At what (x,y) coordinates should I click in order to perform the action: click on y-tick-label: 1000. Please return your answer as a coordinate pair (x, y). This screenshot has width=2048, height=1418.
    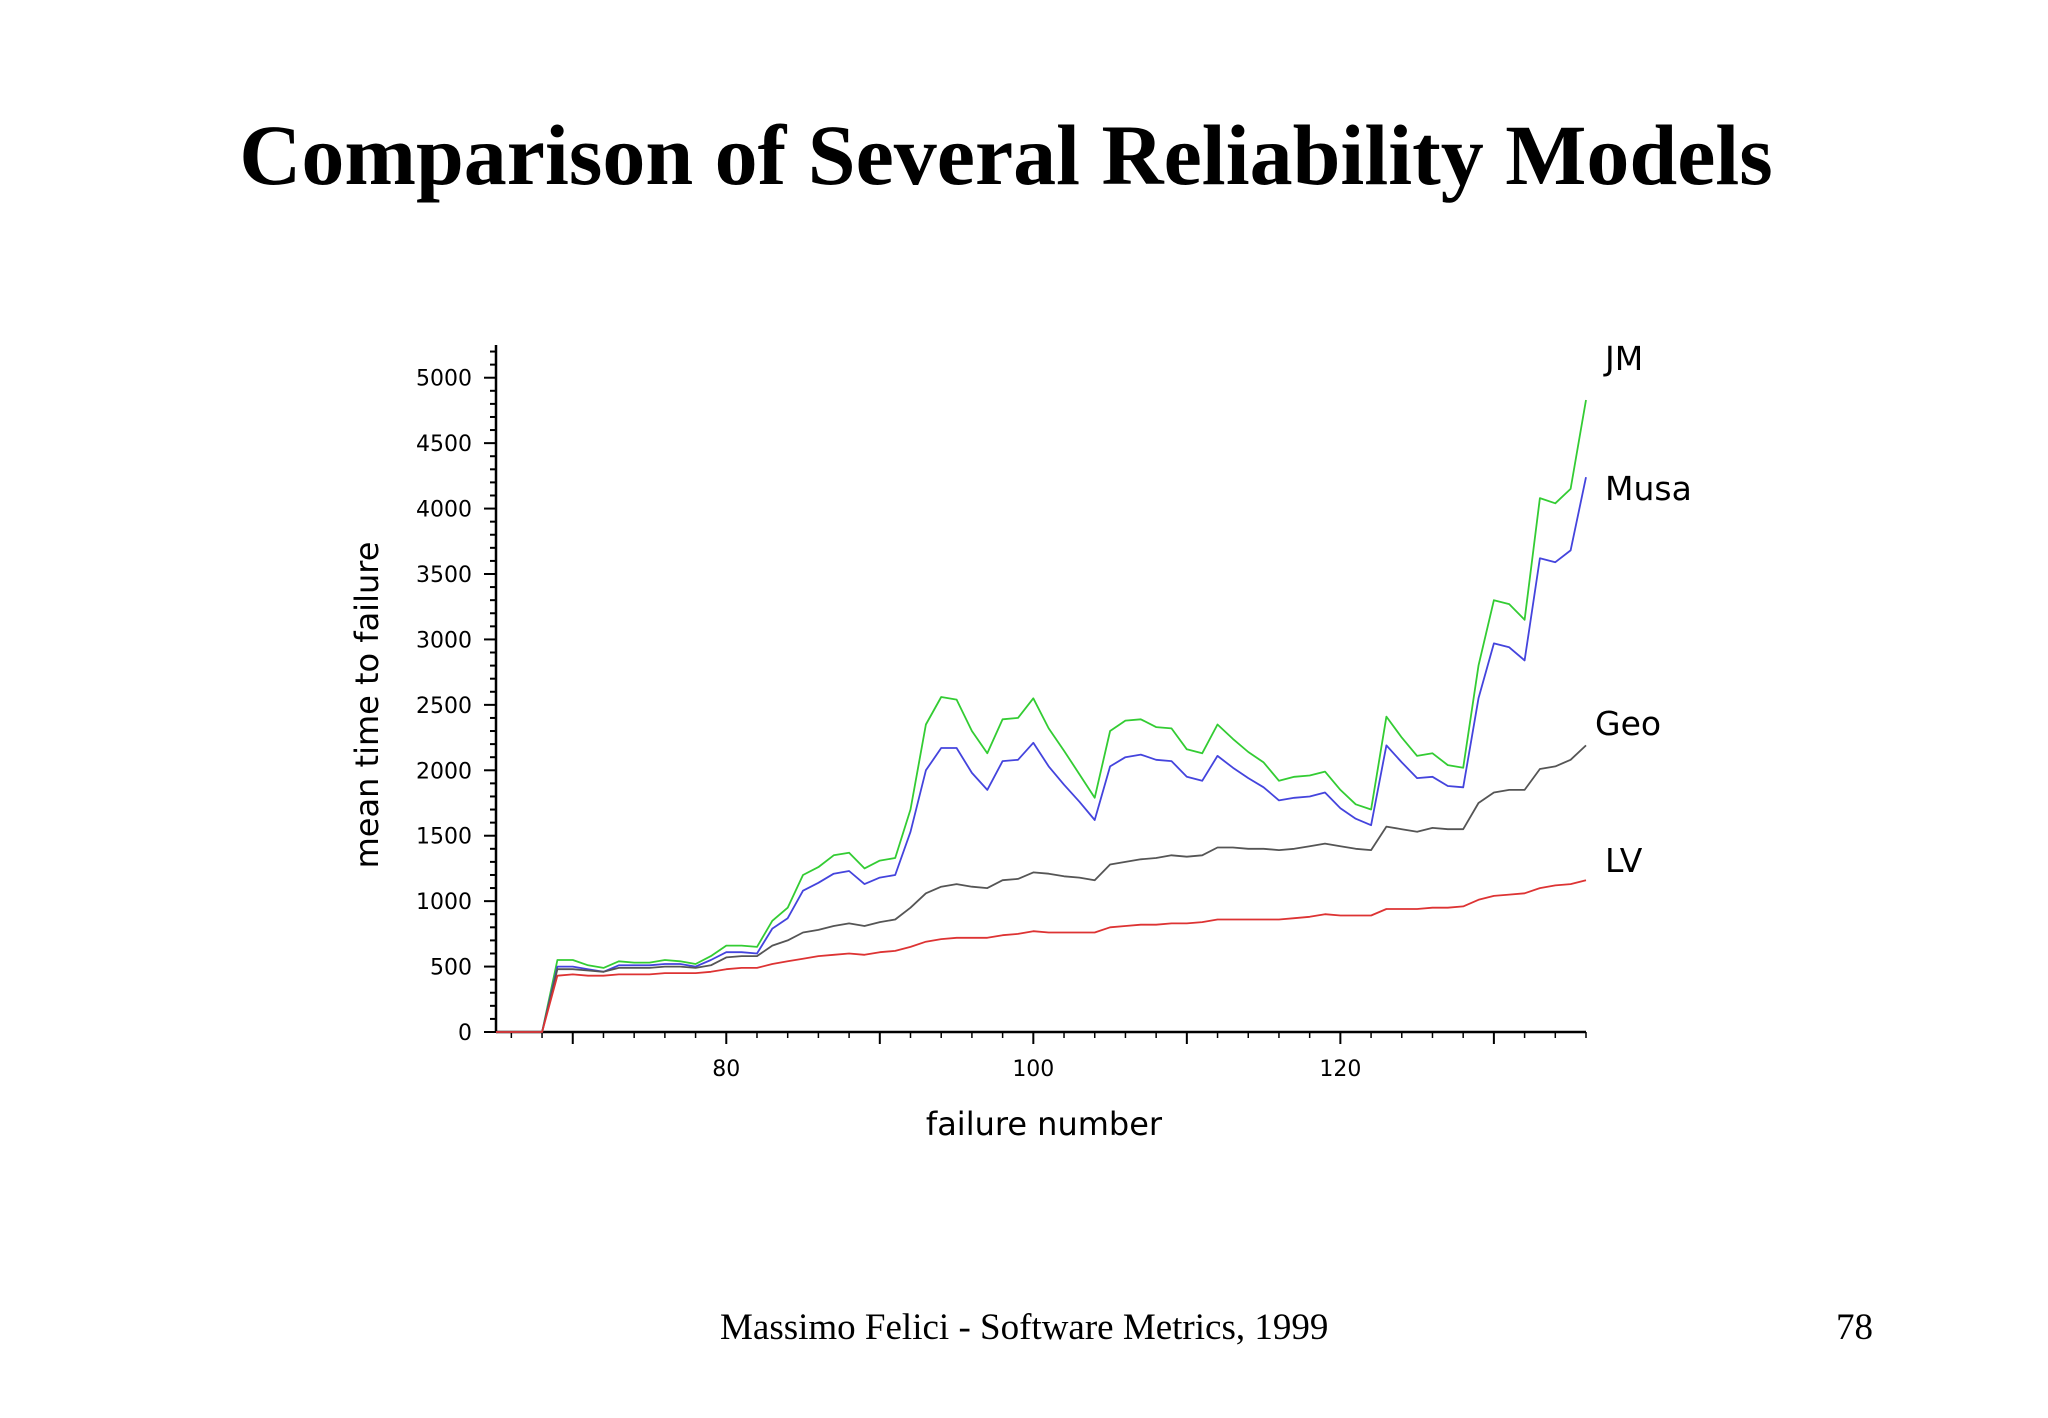
    Looking at the image, I should click on (444, 902).